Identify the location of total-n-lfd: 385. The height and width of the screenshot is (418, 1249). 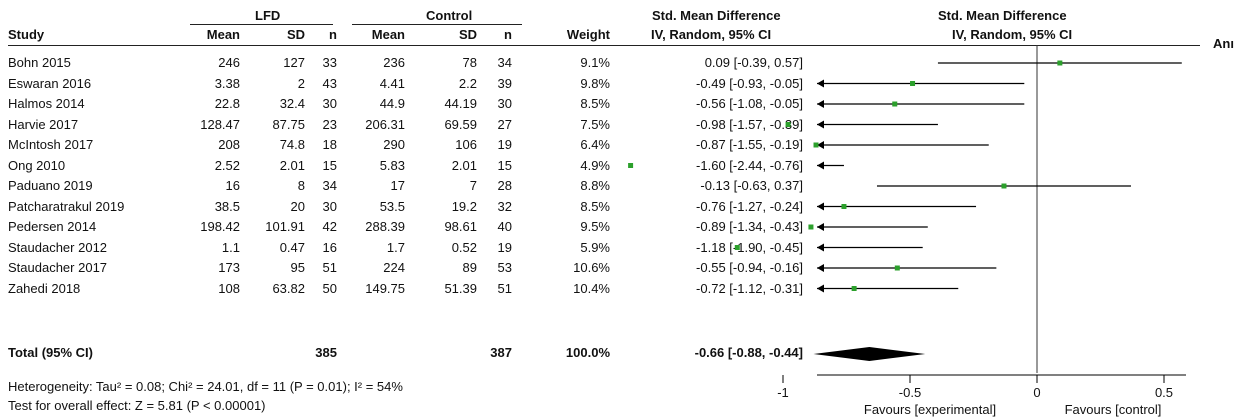
(326, 352).